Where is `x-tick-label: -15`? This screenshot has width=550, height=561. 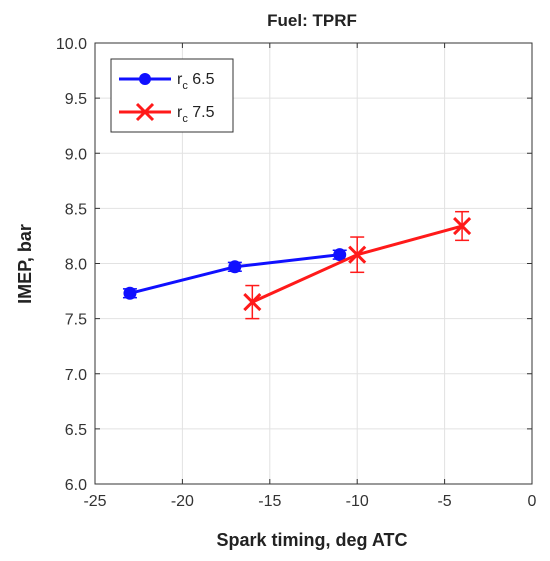
x-tick-label: -15 is located at coordinates (269, 501).